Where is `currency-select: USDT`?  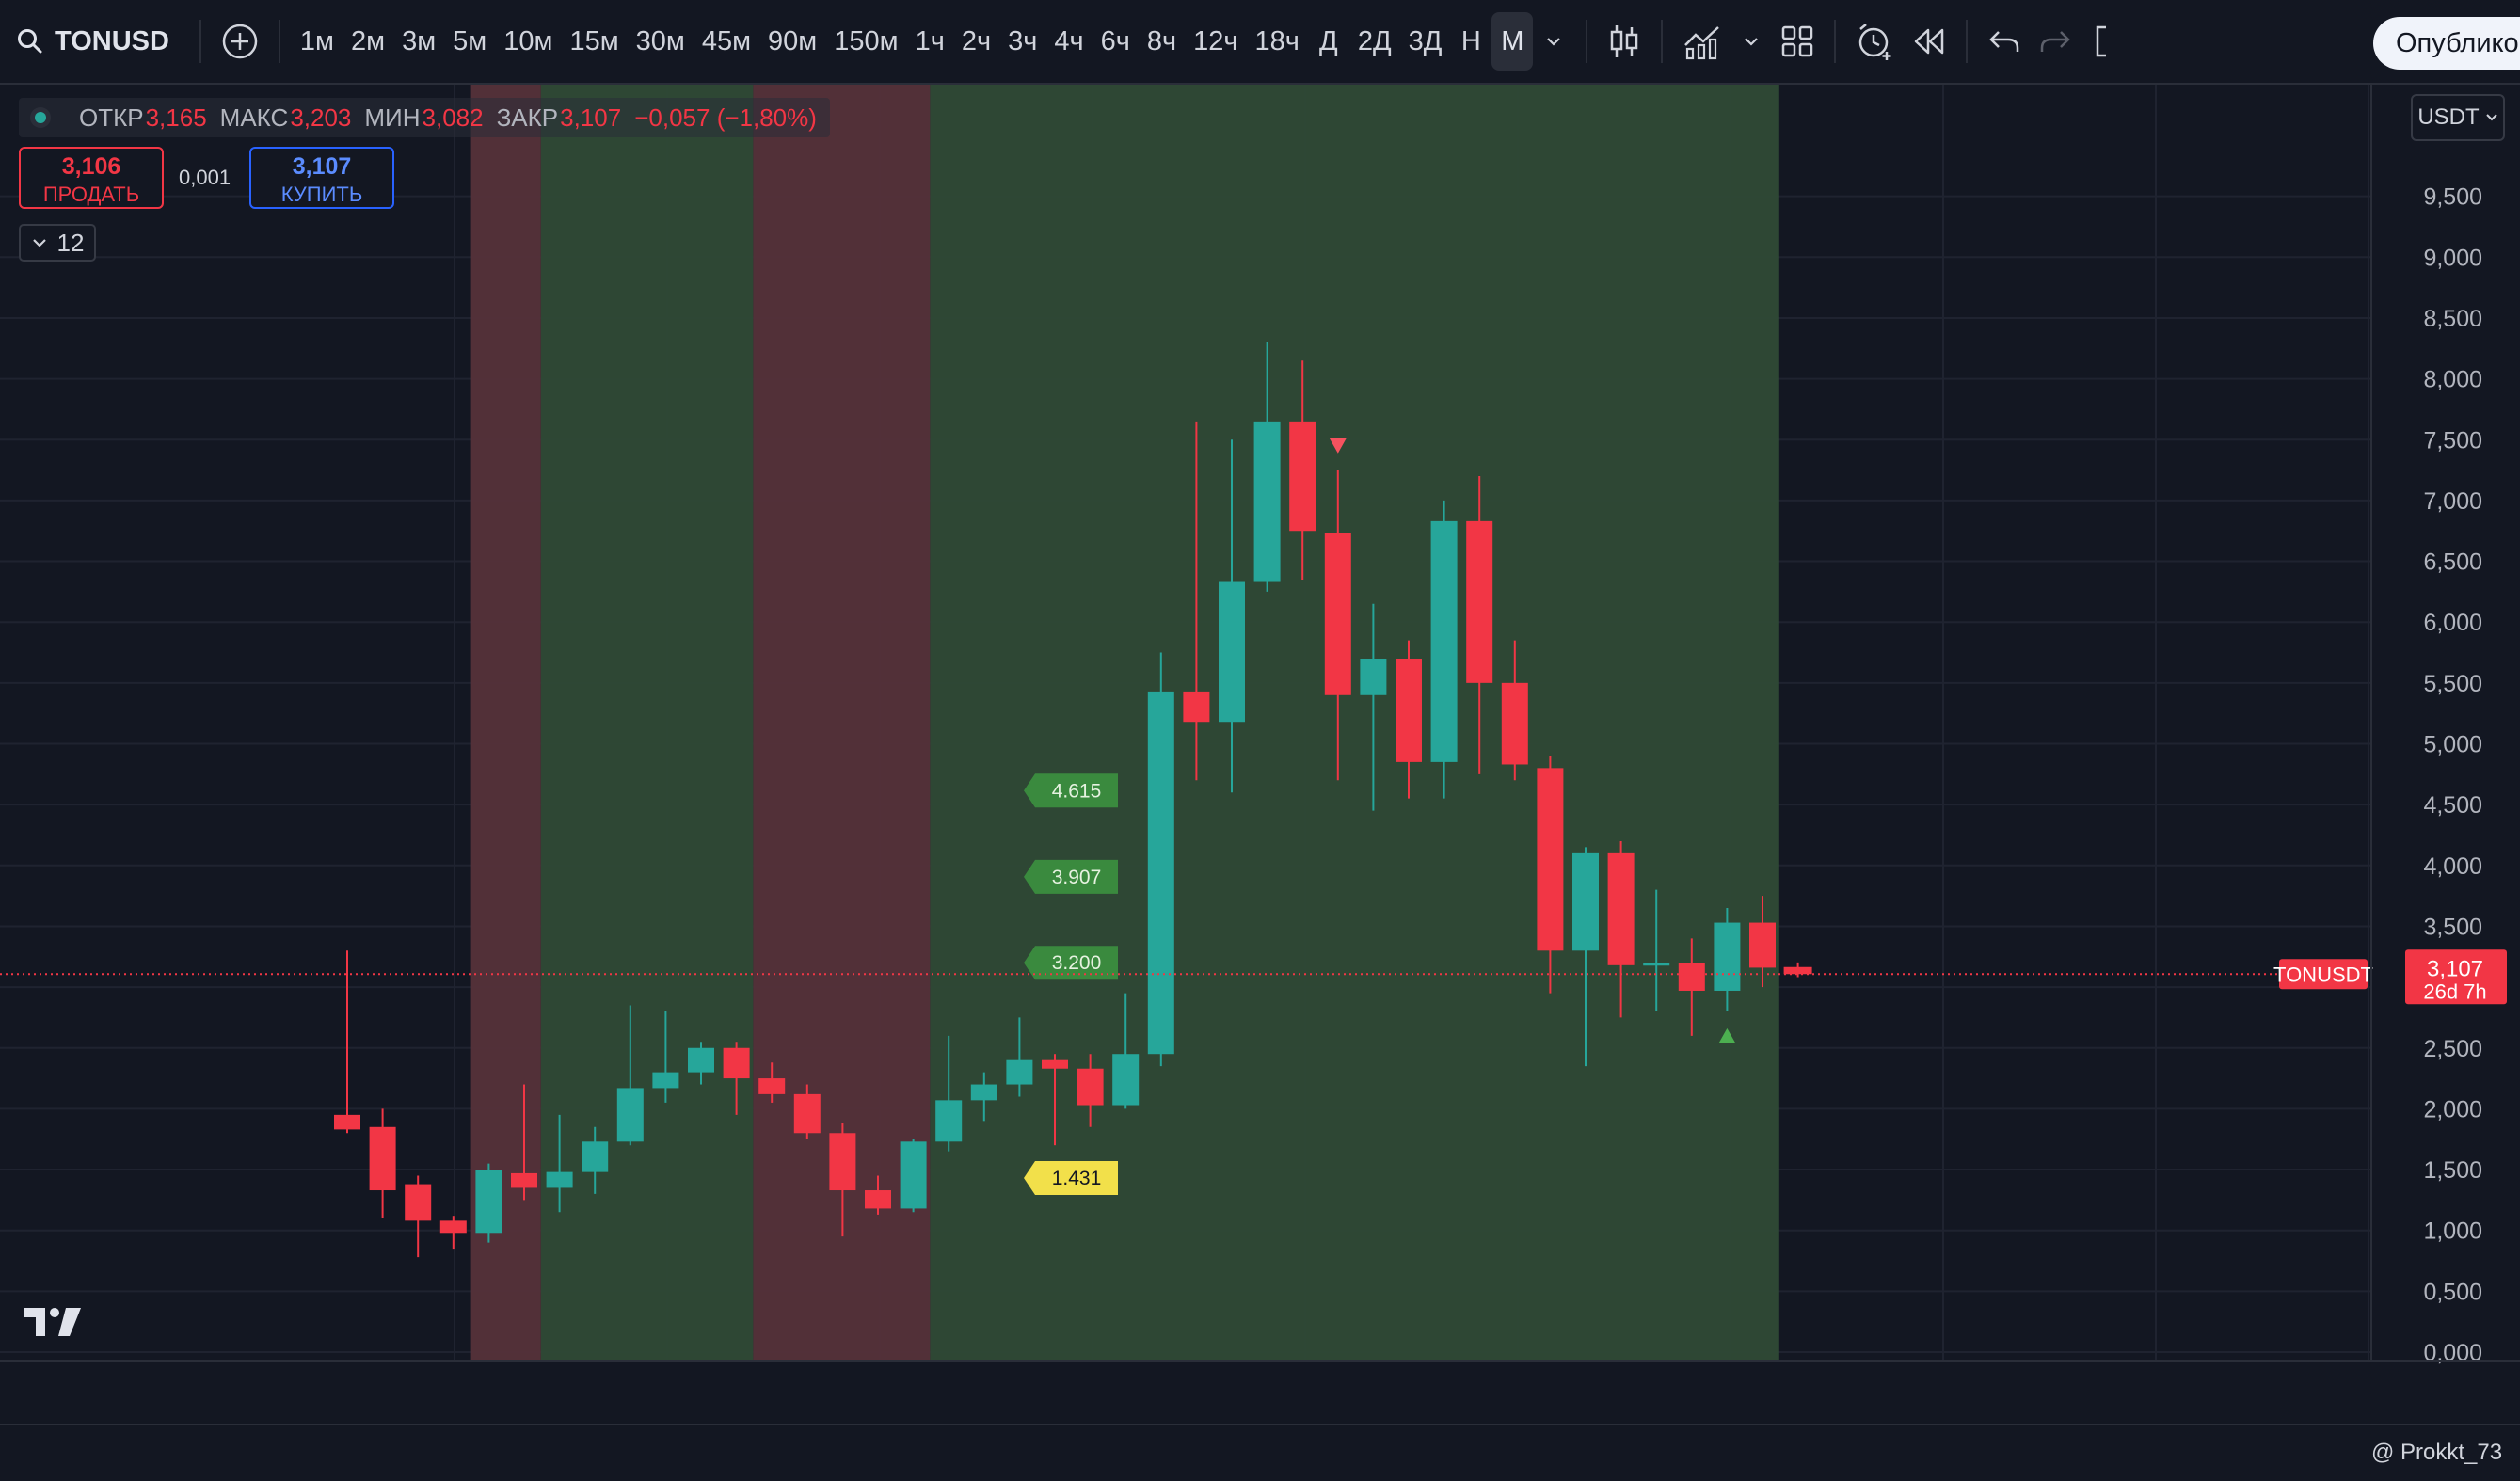 currency-select: USDT is located at coordinates (2458, 117).